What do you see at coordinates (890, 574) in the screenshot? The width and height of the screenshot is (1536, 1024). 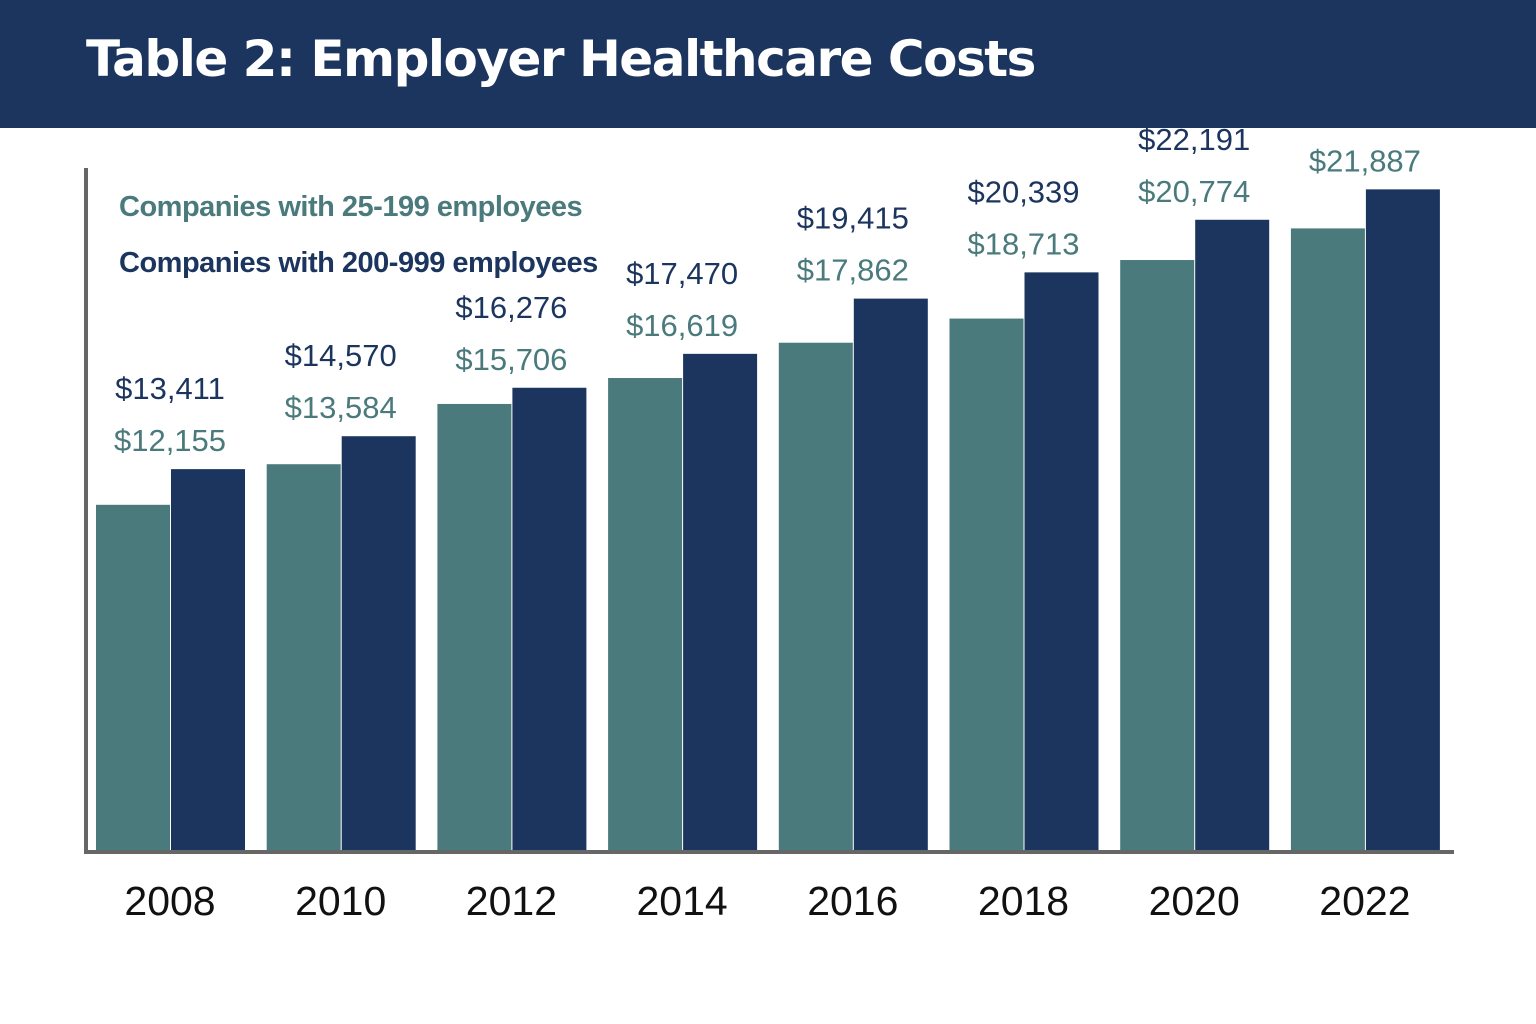 I see `bar-mid-companies-2016` at bounding box center [890, 574].